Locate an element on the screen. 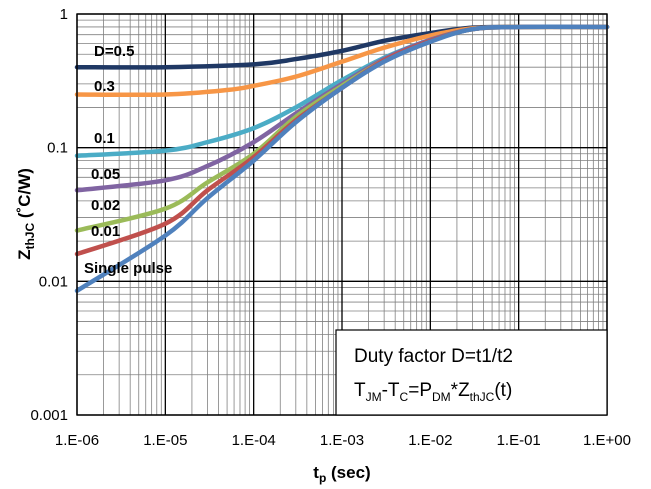  duty-factor-text: Duty factor D=t1/t2 is located at coordinates (433, 356).